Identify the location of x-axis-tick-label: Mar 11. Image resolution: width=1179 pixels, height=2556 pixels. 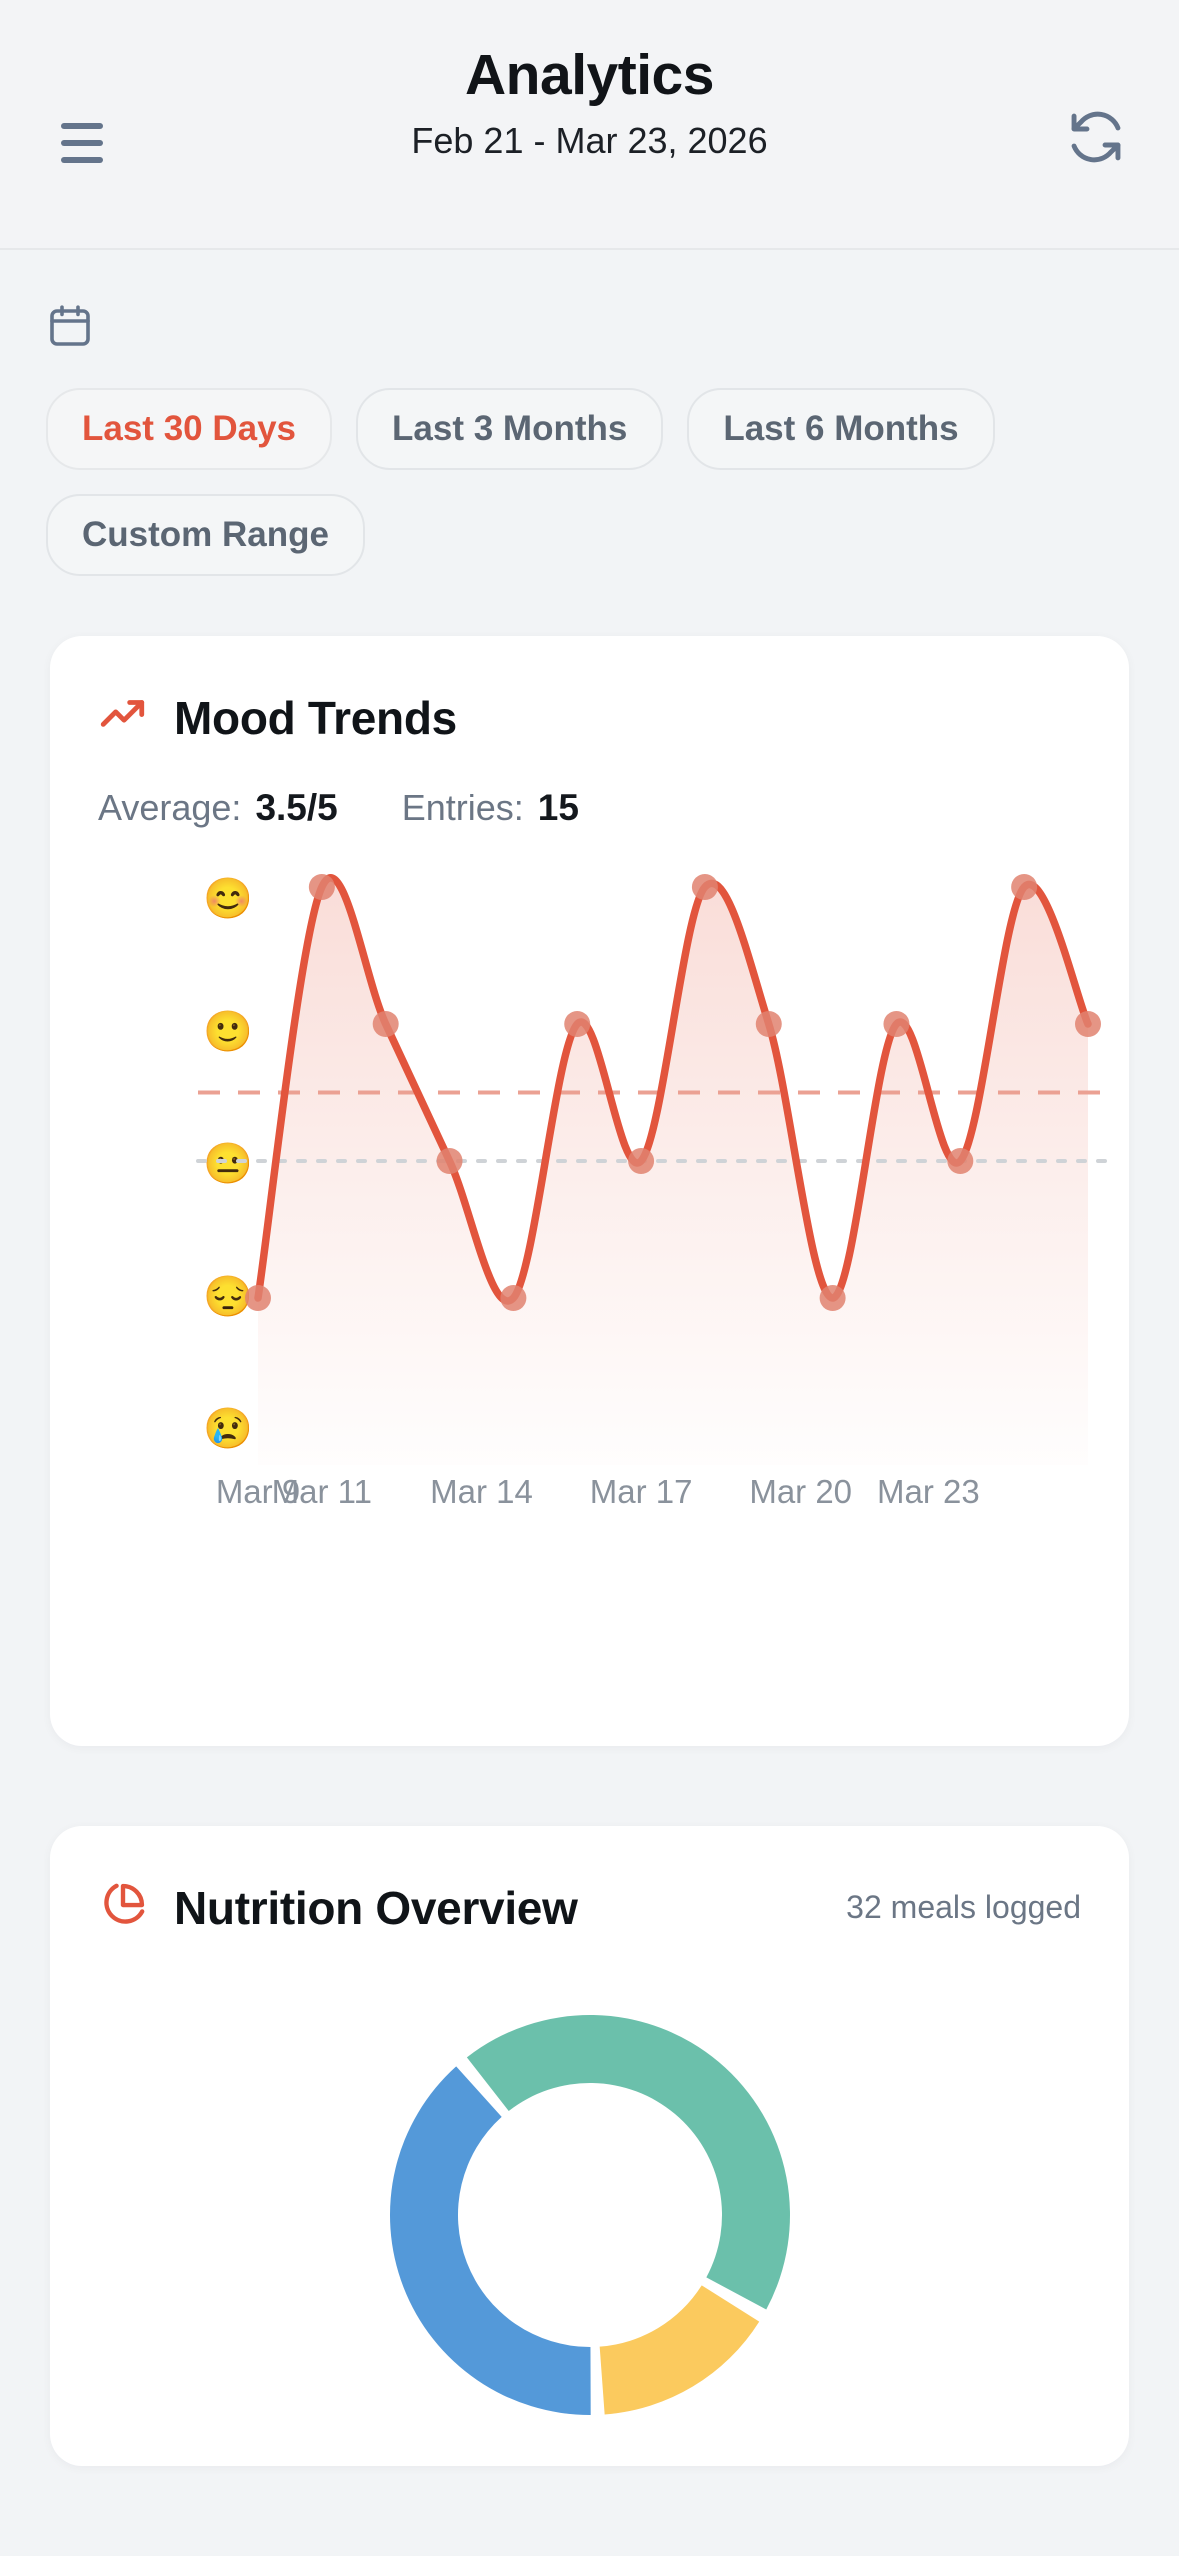
(321, 1491).